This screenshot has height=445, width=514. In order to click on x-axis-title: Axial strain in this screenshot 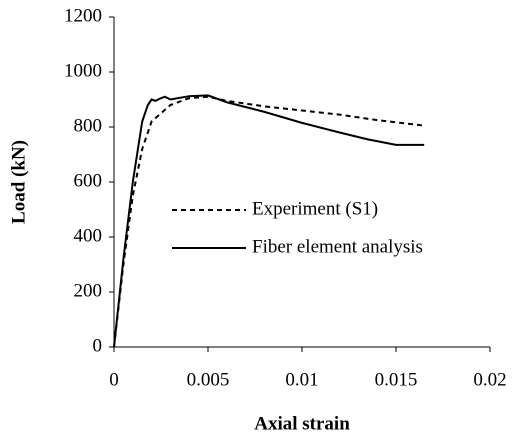, I will do `click(302, 423)`.